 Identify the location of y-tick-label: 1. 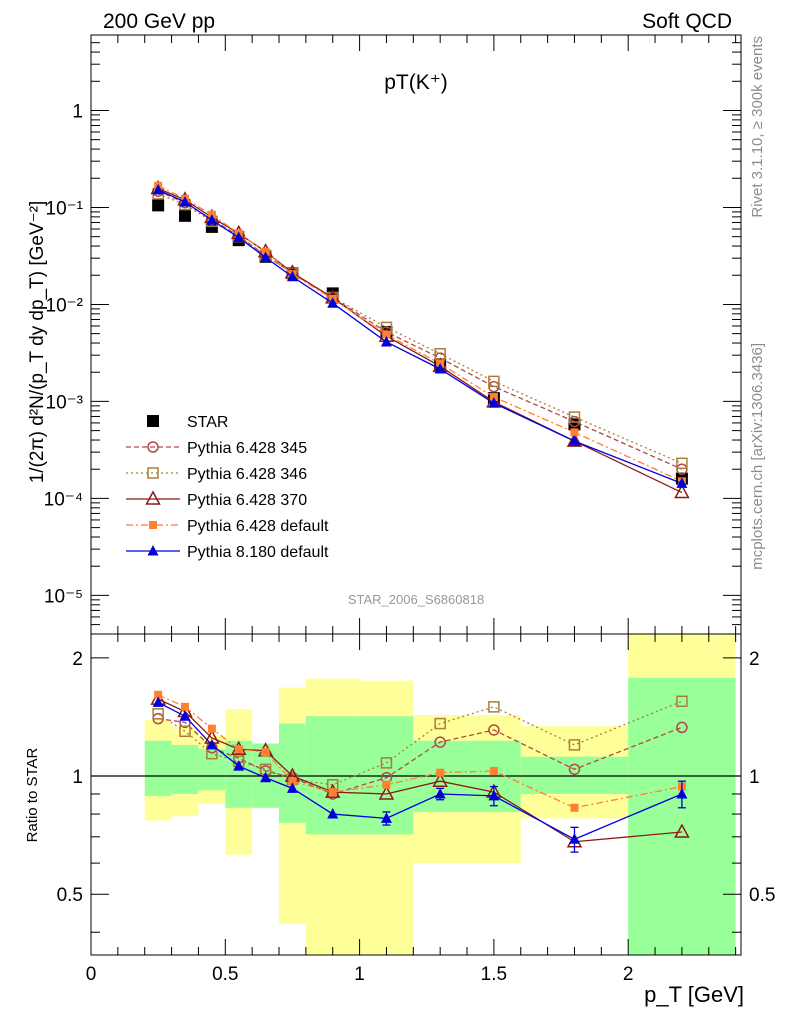
(77, 111).